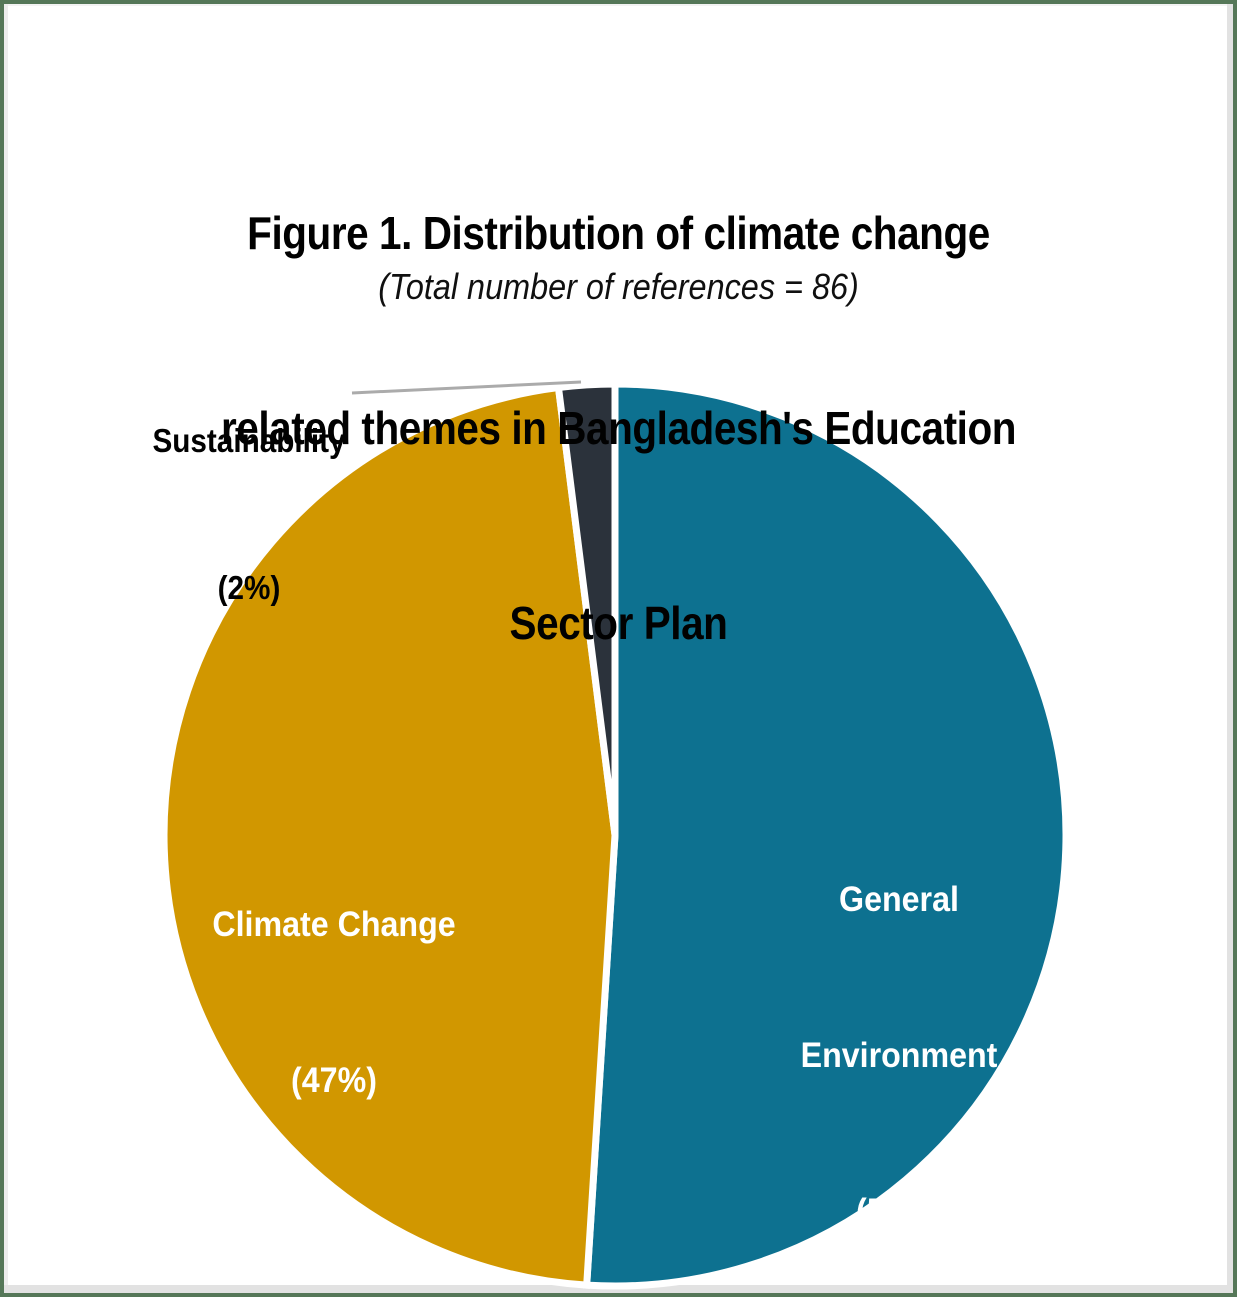 The width and height of the screenshot is (1237, 1297). What do you see at coordinates (249, 514) in the screenshot?
I see `sustainability-slice-label: Sustainability (2%)` at bounding box center [249, 514].